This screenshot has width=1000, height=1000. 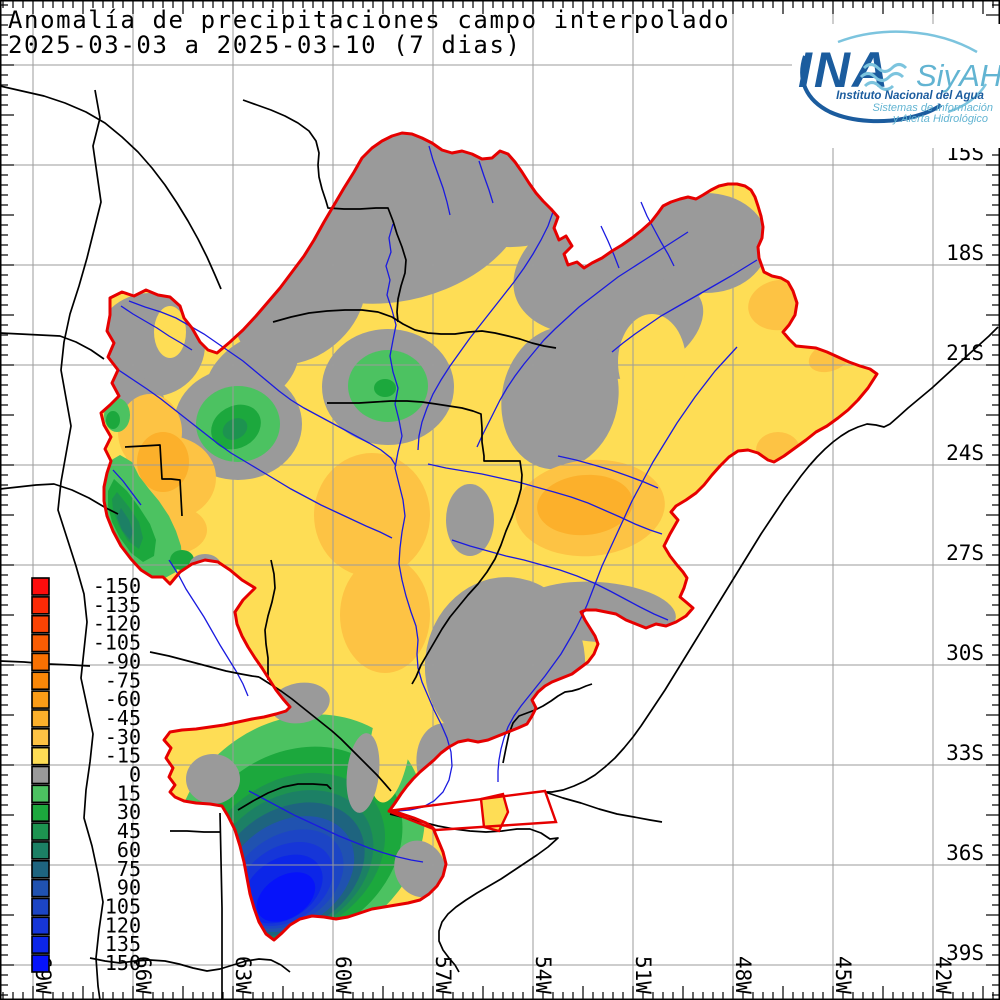 I want to click on legend-value-0: 0, so click(x=135, y=775).